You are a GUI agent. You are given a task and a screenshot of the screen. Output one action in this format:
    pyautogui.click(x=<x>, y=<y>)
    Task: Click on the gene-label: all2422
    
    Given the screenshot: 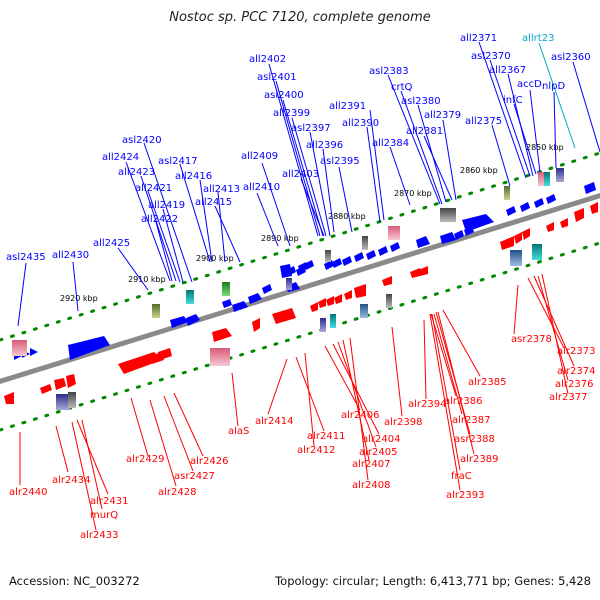 What is the action you would take?
    pyautogui.click(x=159, y=219)
    